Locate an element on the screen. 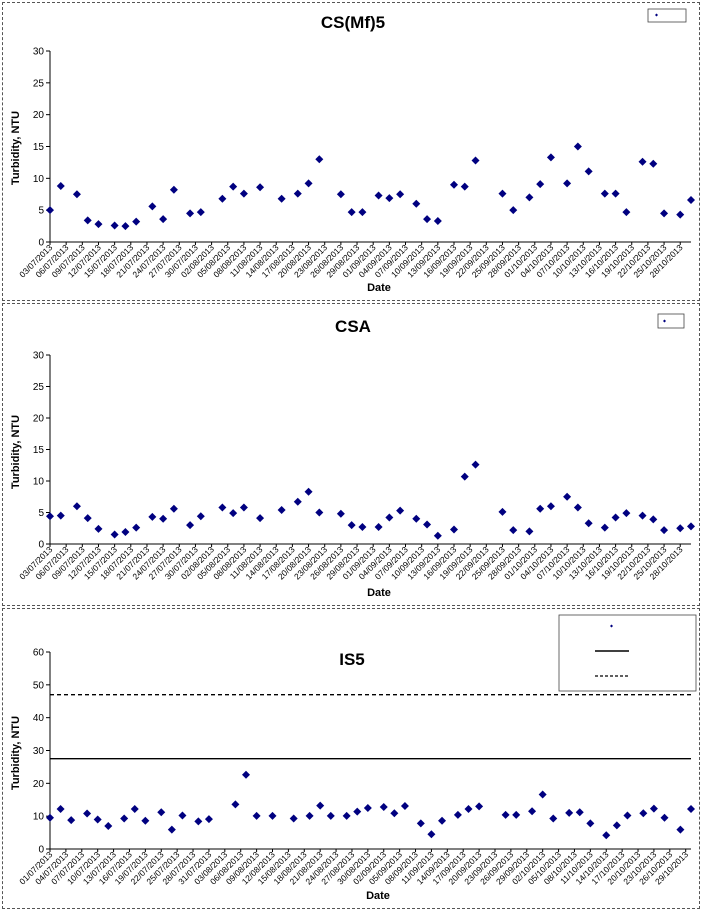 The width and height of the screenshot is (704, 911). y-axis-label: Turbidity, NTU is located at coordinates (16, 753).